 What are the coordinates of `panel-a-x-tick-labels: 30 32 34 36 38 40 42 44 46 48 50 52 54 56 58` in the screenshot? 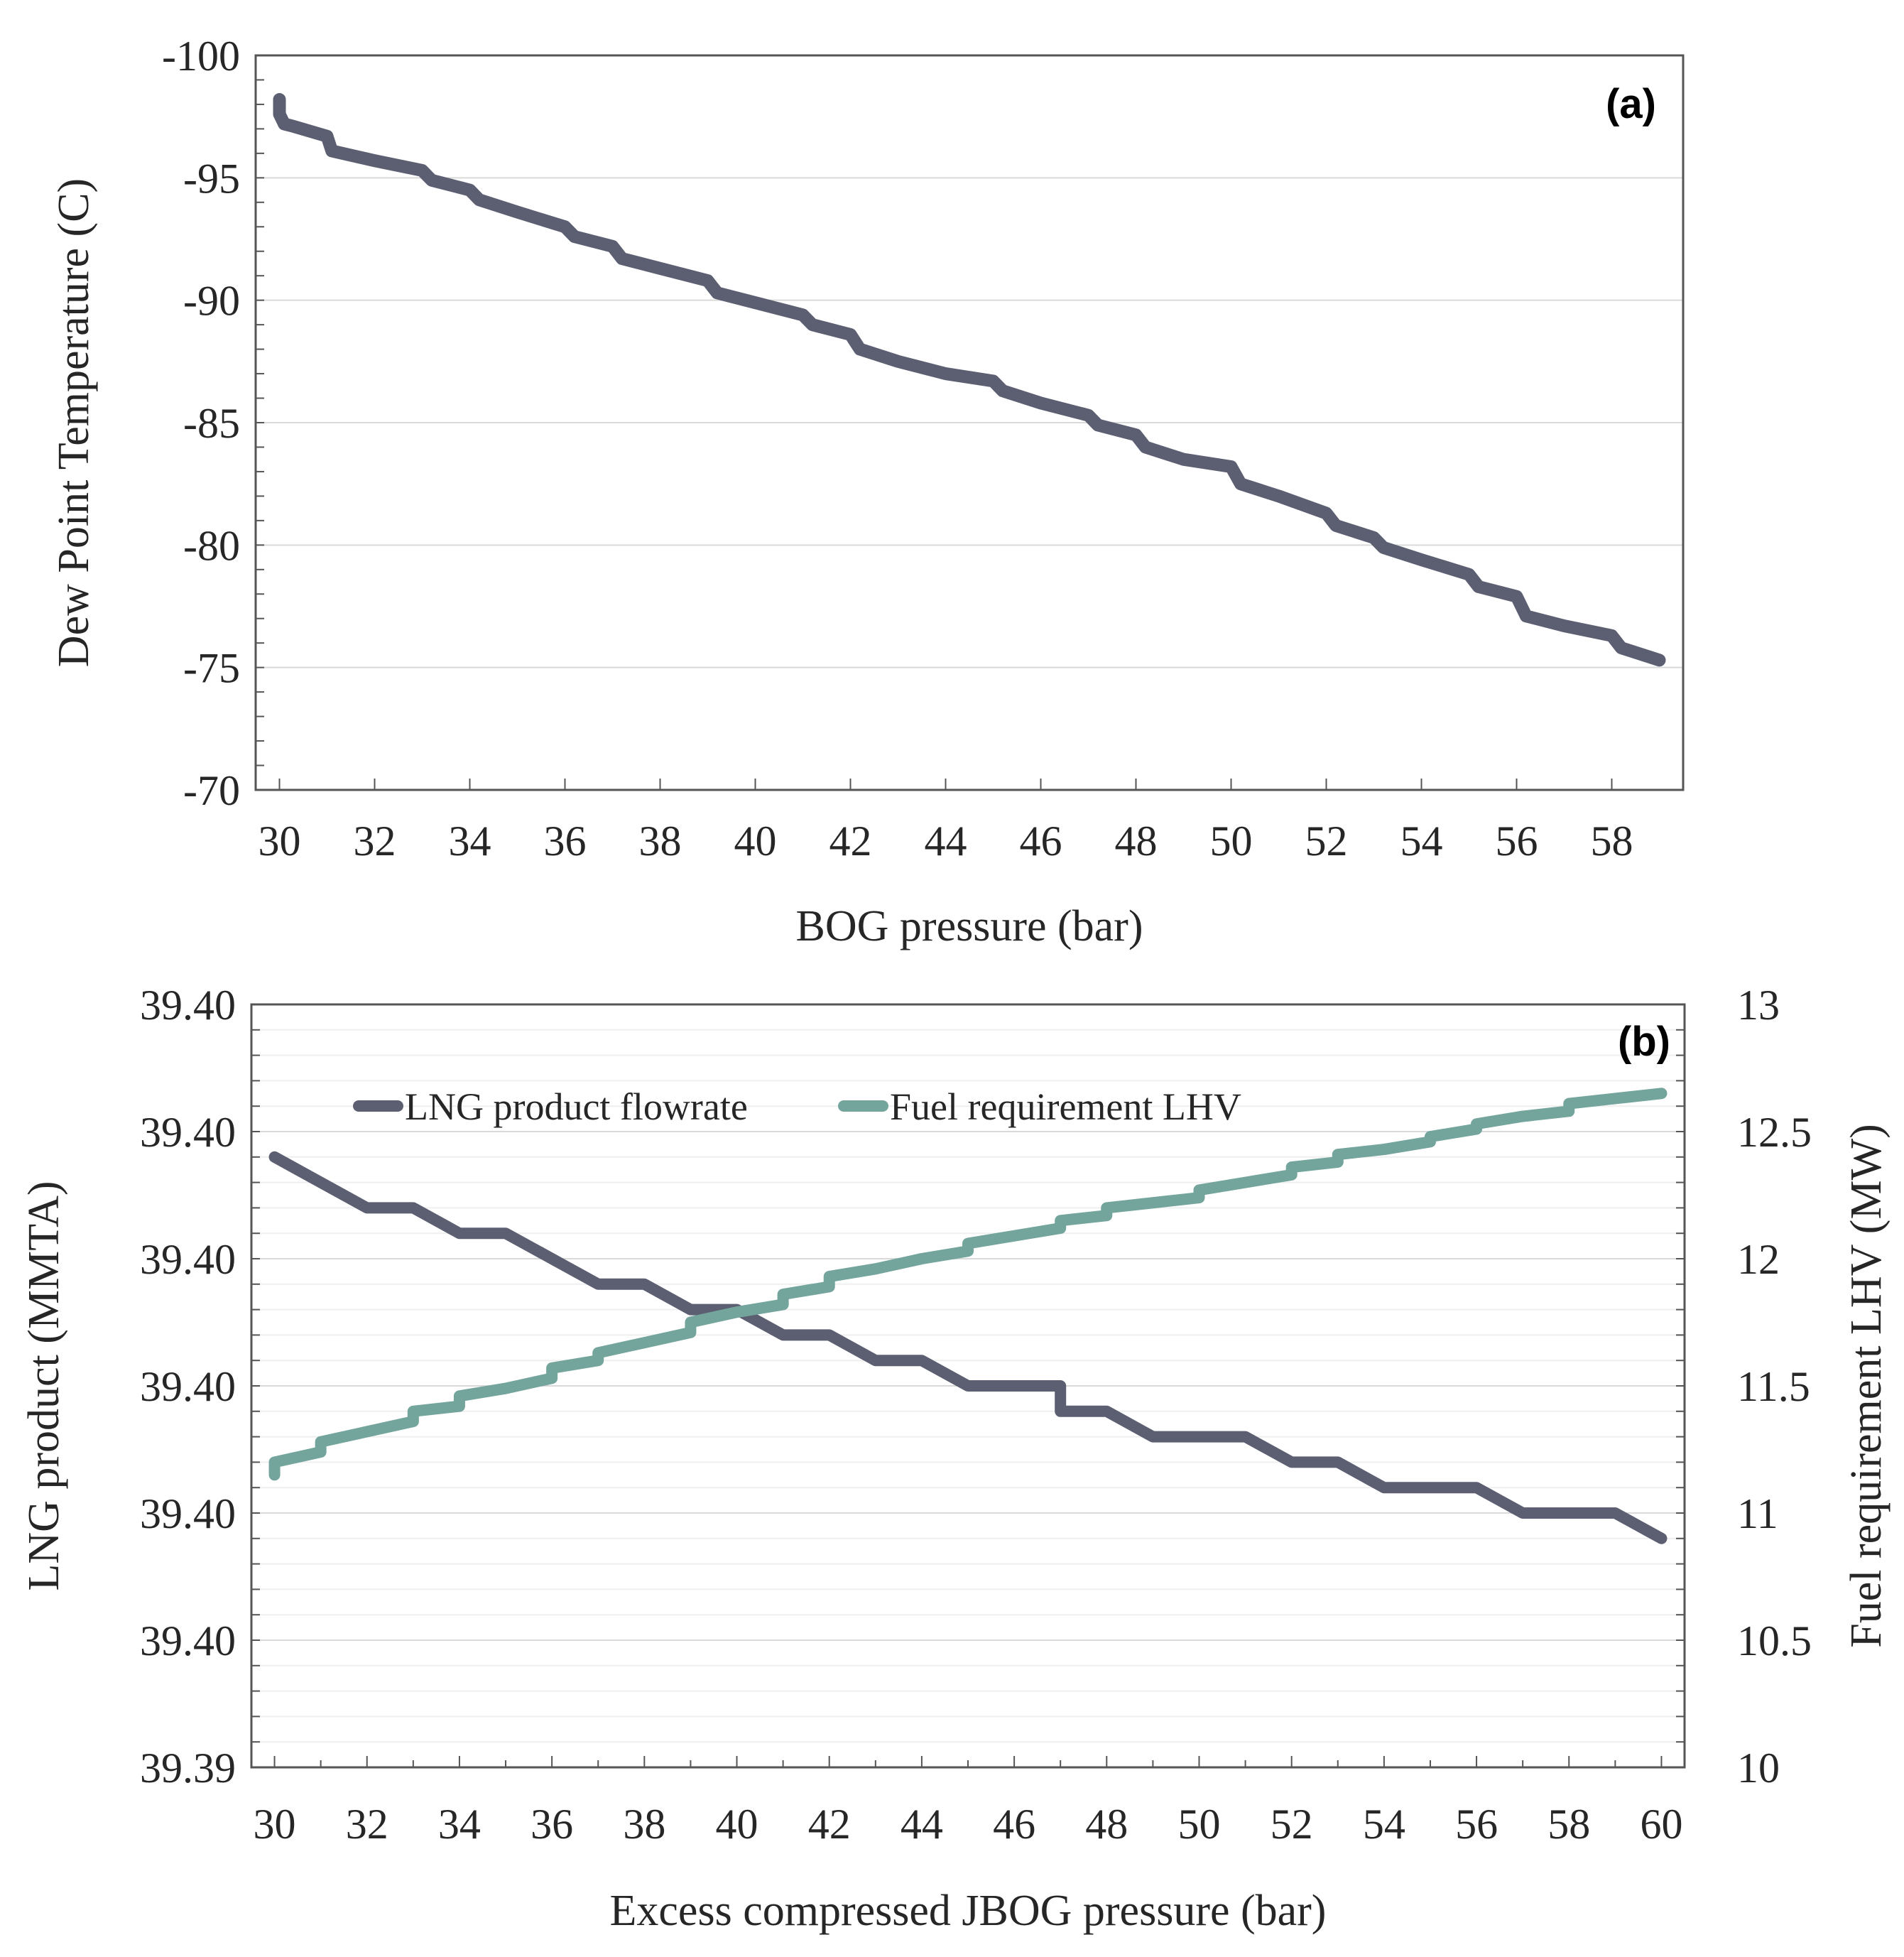 It's located at (946, 841).